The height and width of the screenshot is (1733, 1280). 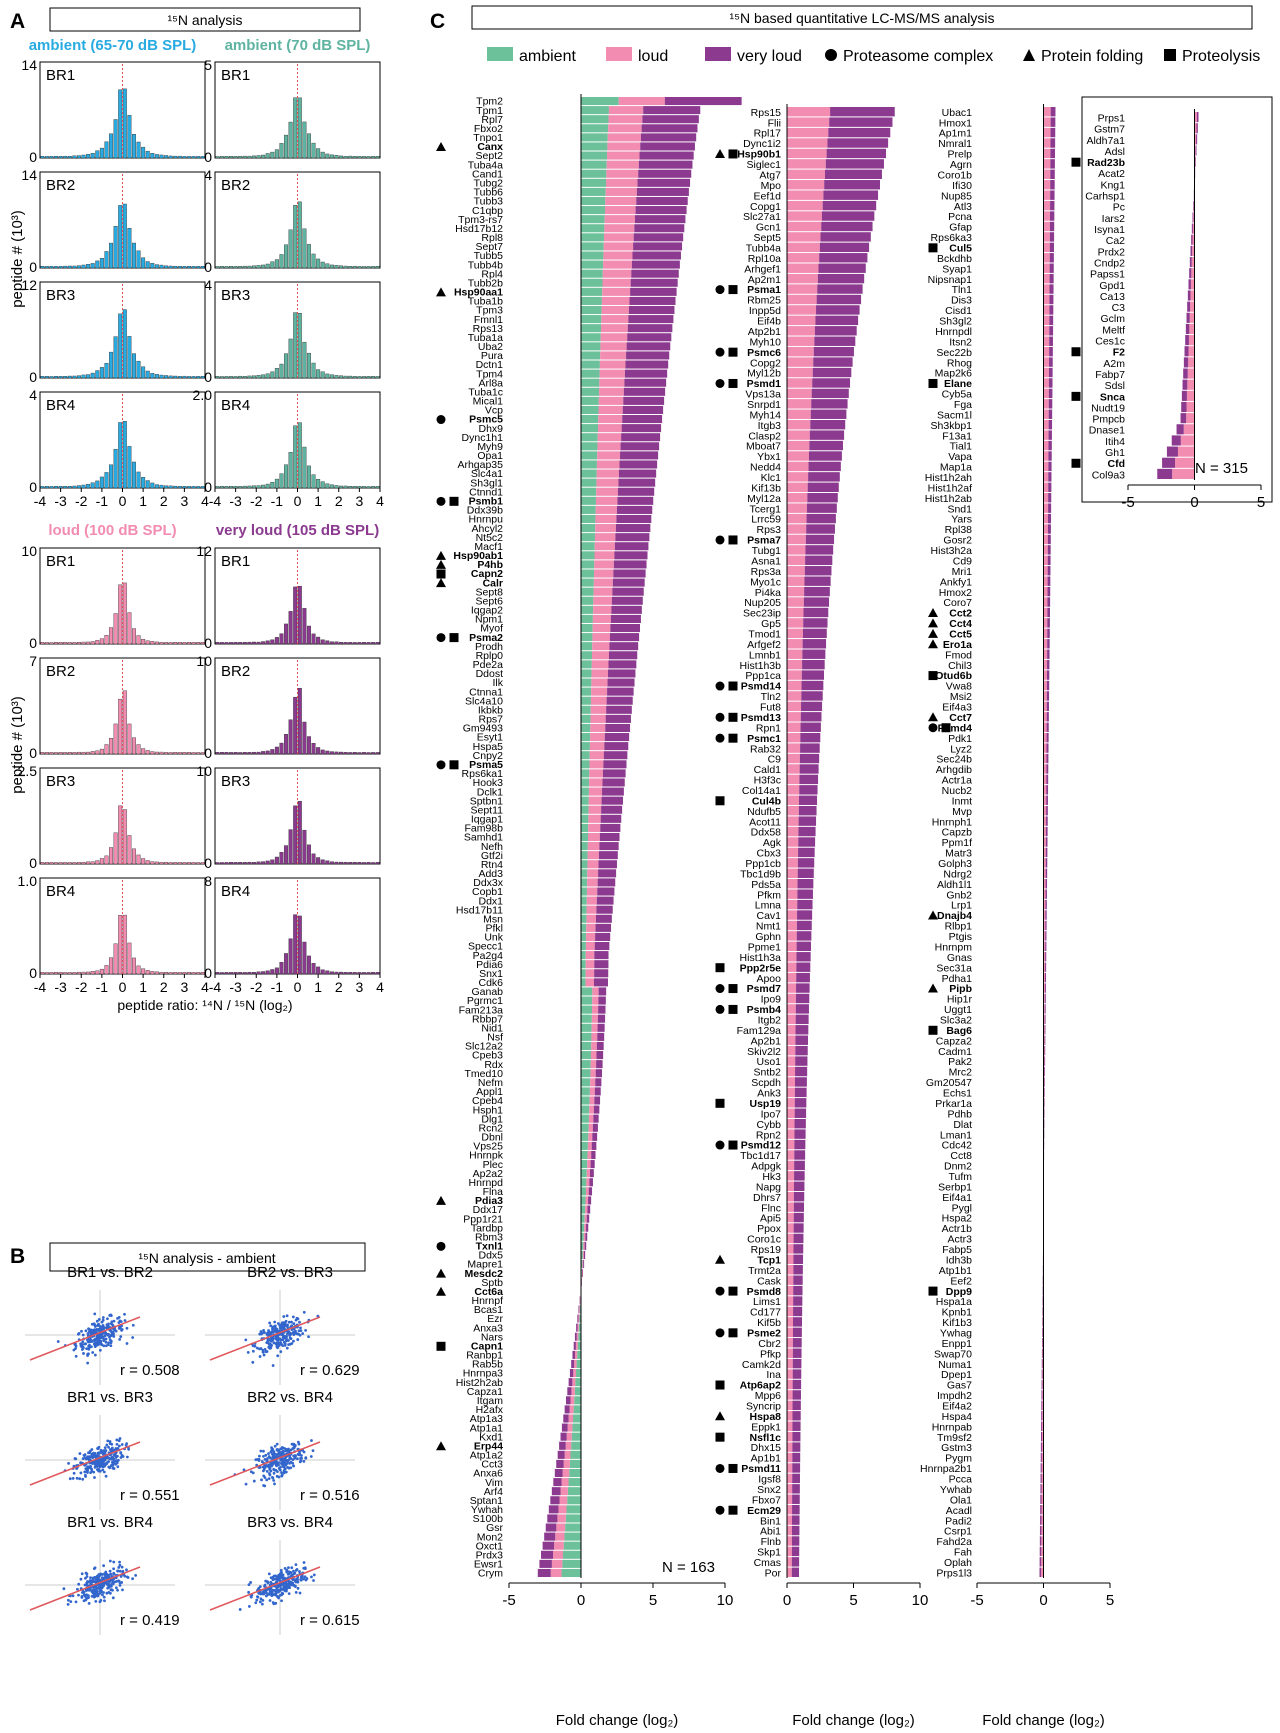 I want to click on square-icon, so click(x=933, y=1291).